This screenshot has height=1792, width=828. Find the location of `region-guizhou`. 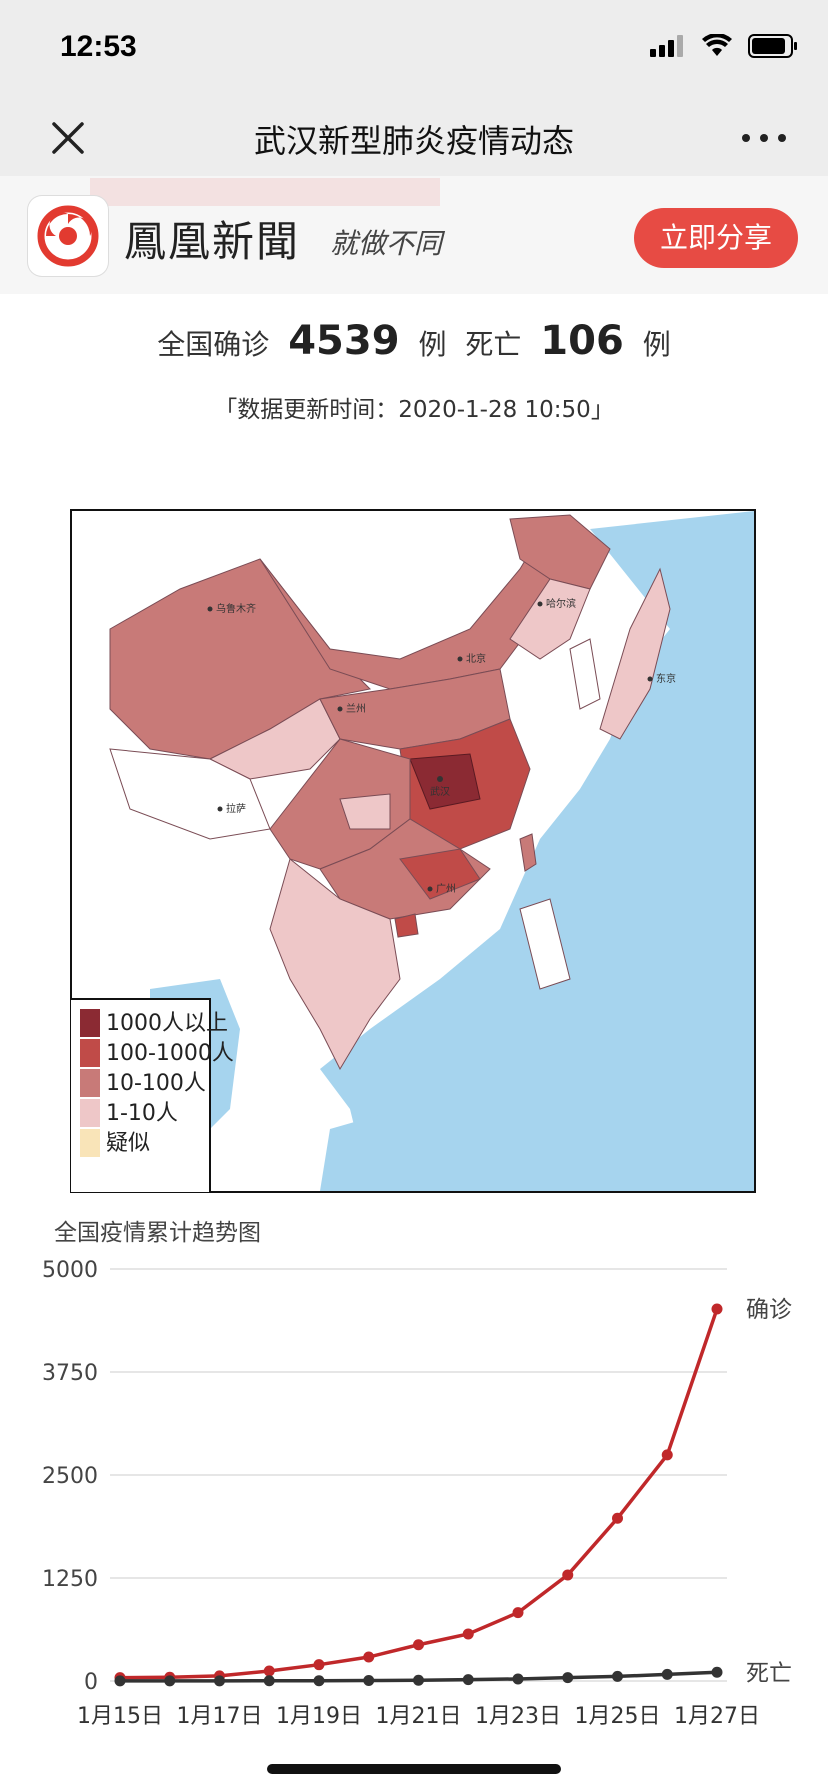

region-guizhou is located at coordinates (365, 811).